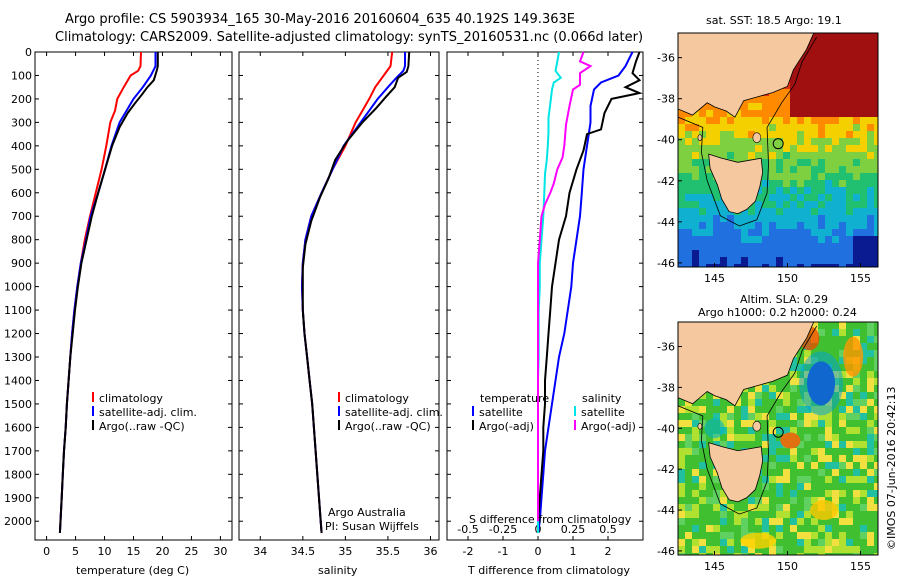 This screenshot has width=900, height=580. What do you see at coordinates (823, 510) in the screenshot?
I see `anomaly-blob` at bounding box center [823, 510].